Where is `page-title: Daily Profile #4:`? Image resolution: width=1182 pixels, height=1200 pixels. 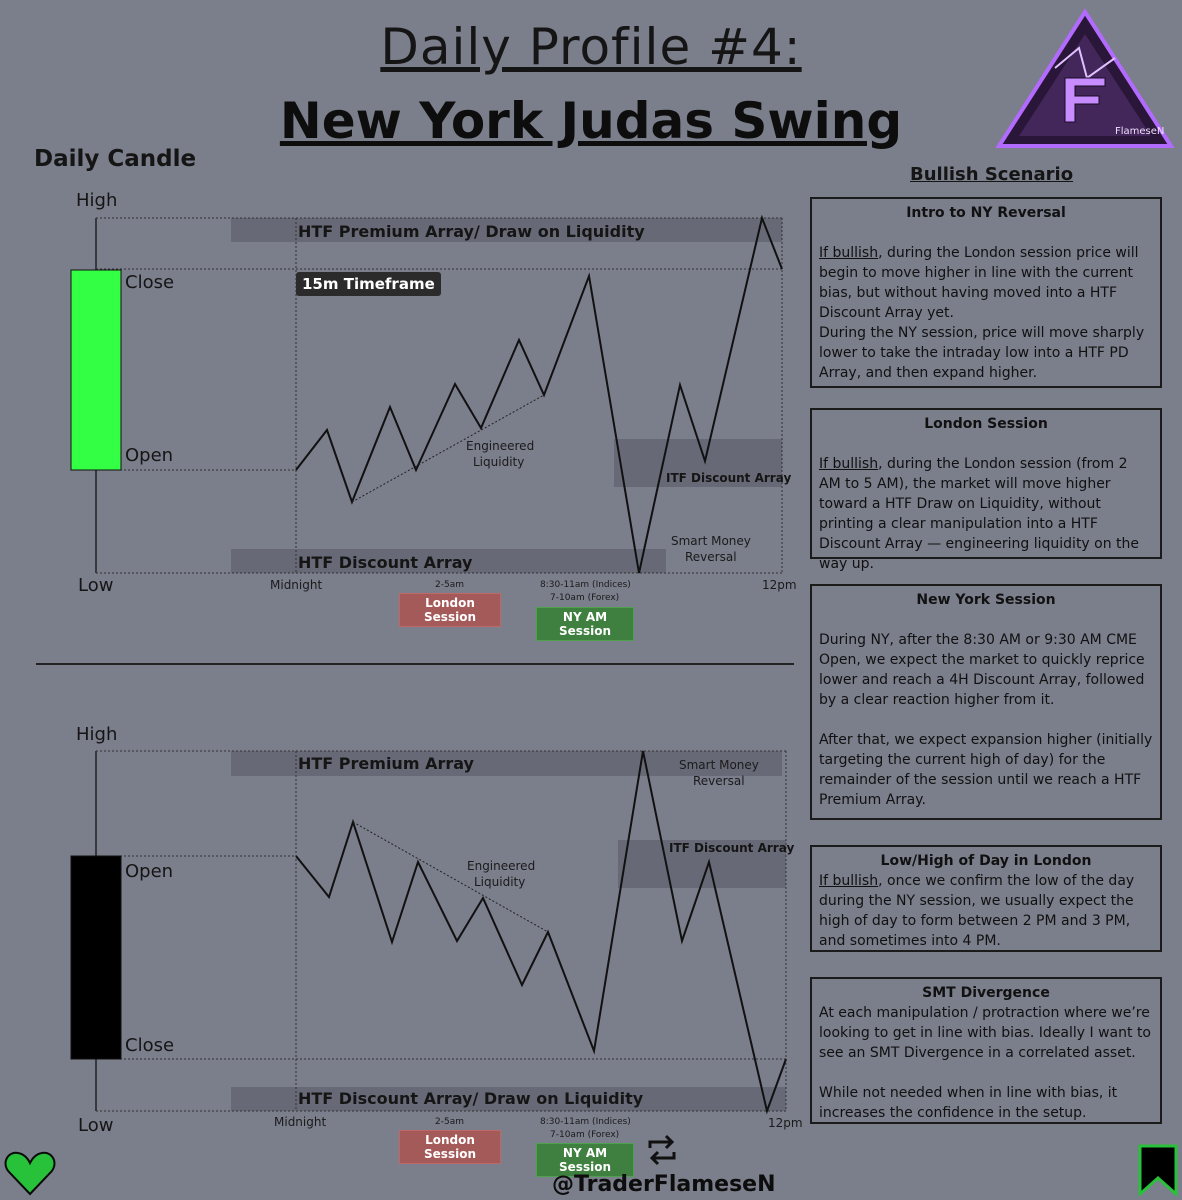 page-title: Daily Profile #4: is located at coordinates (591, 47).